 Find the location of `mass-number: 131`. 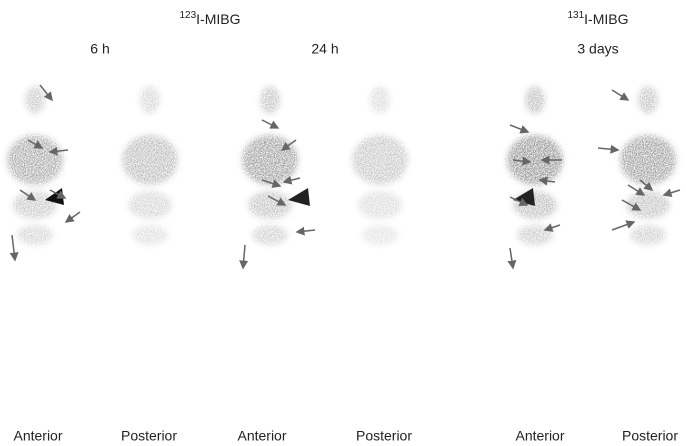

mass-number: 131 is located at coordinates (575, 15).